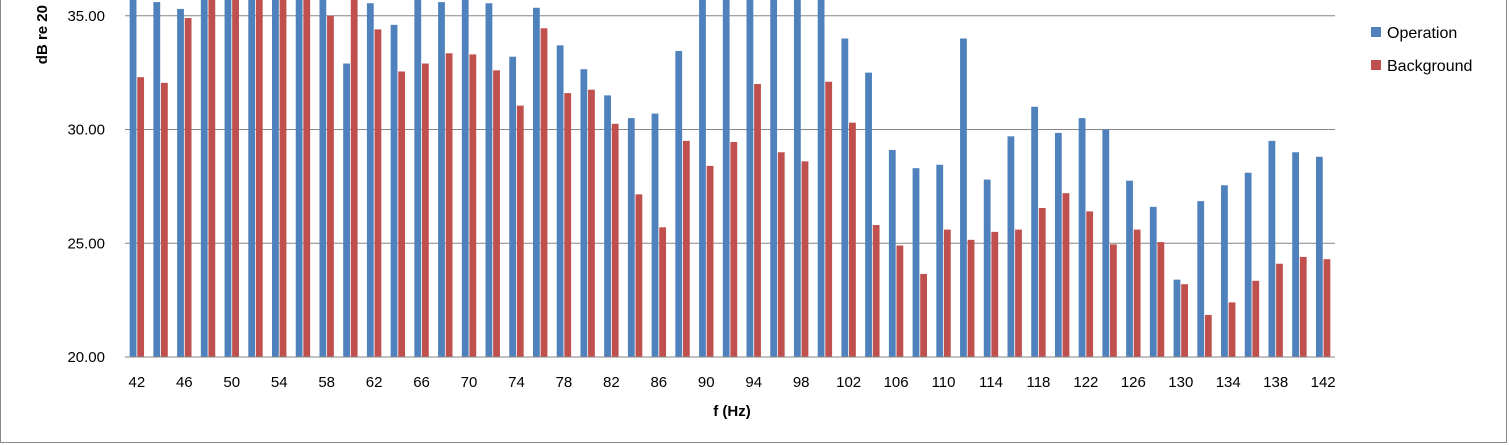 The image size is (1509, 445). What do you see at coordinates (231, 382) in the screenshot?
I see `x-tick-label: 50` at bounding box center [231, 382].